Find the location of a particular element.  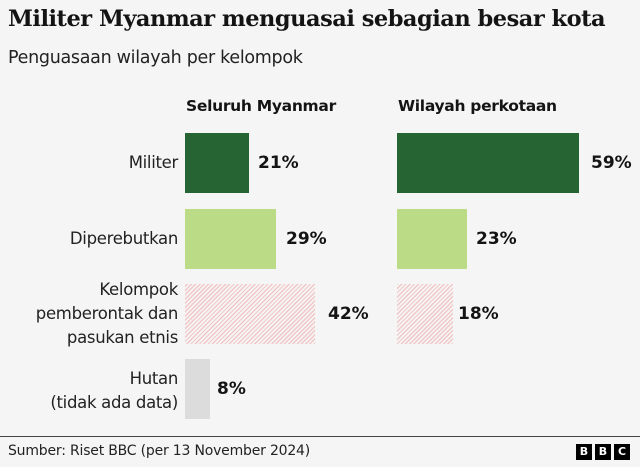

value-left-diperebutkan: 29% is located at coordinates (306, 239).